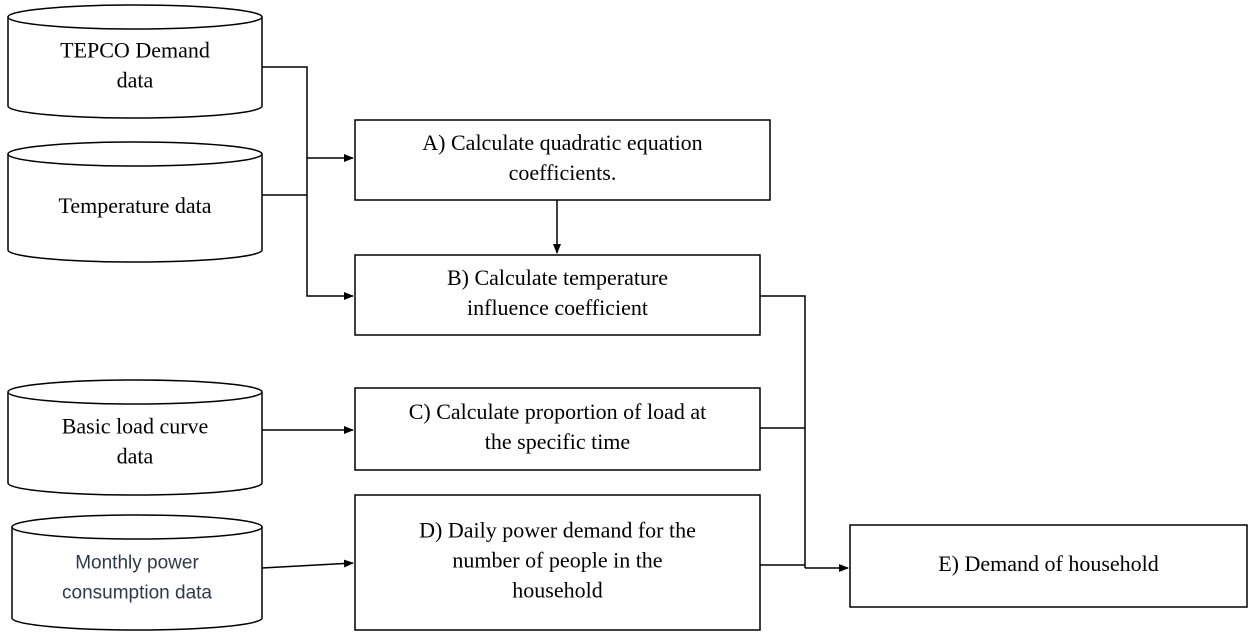  I want to click on node-label: consumption data, so click(137, 593).